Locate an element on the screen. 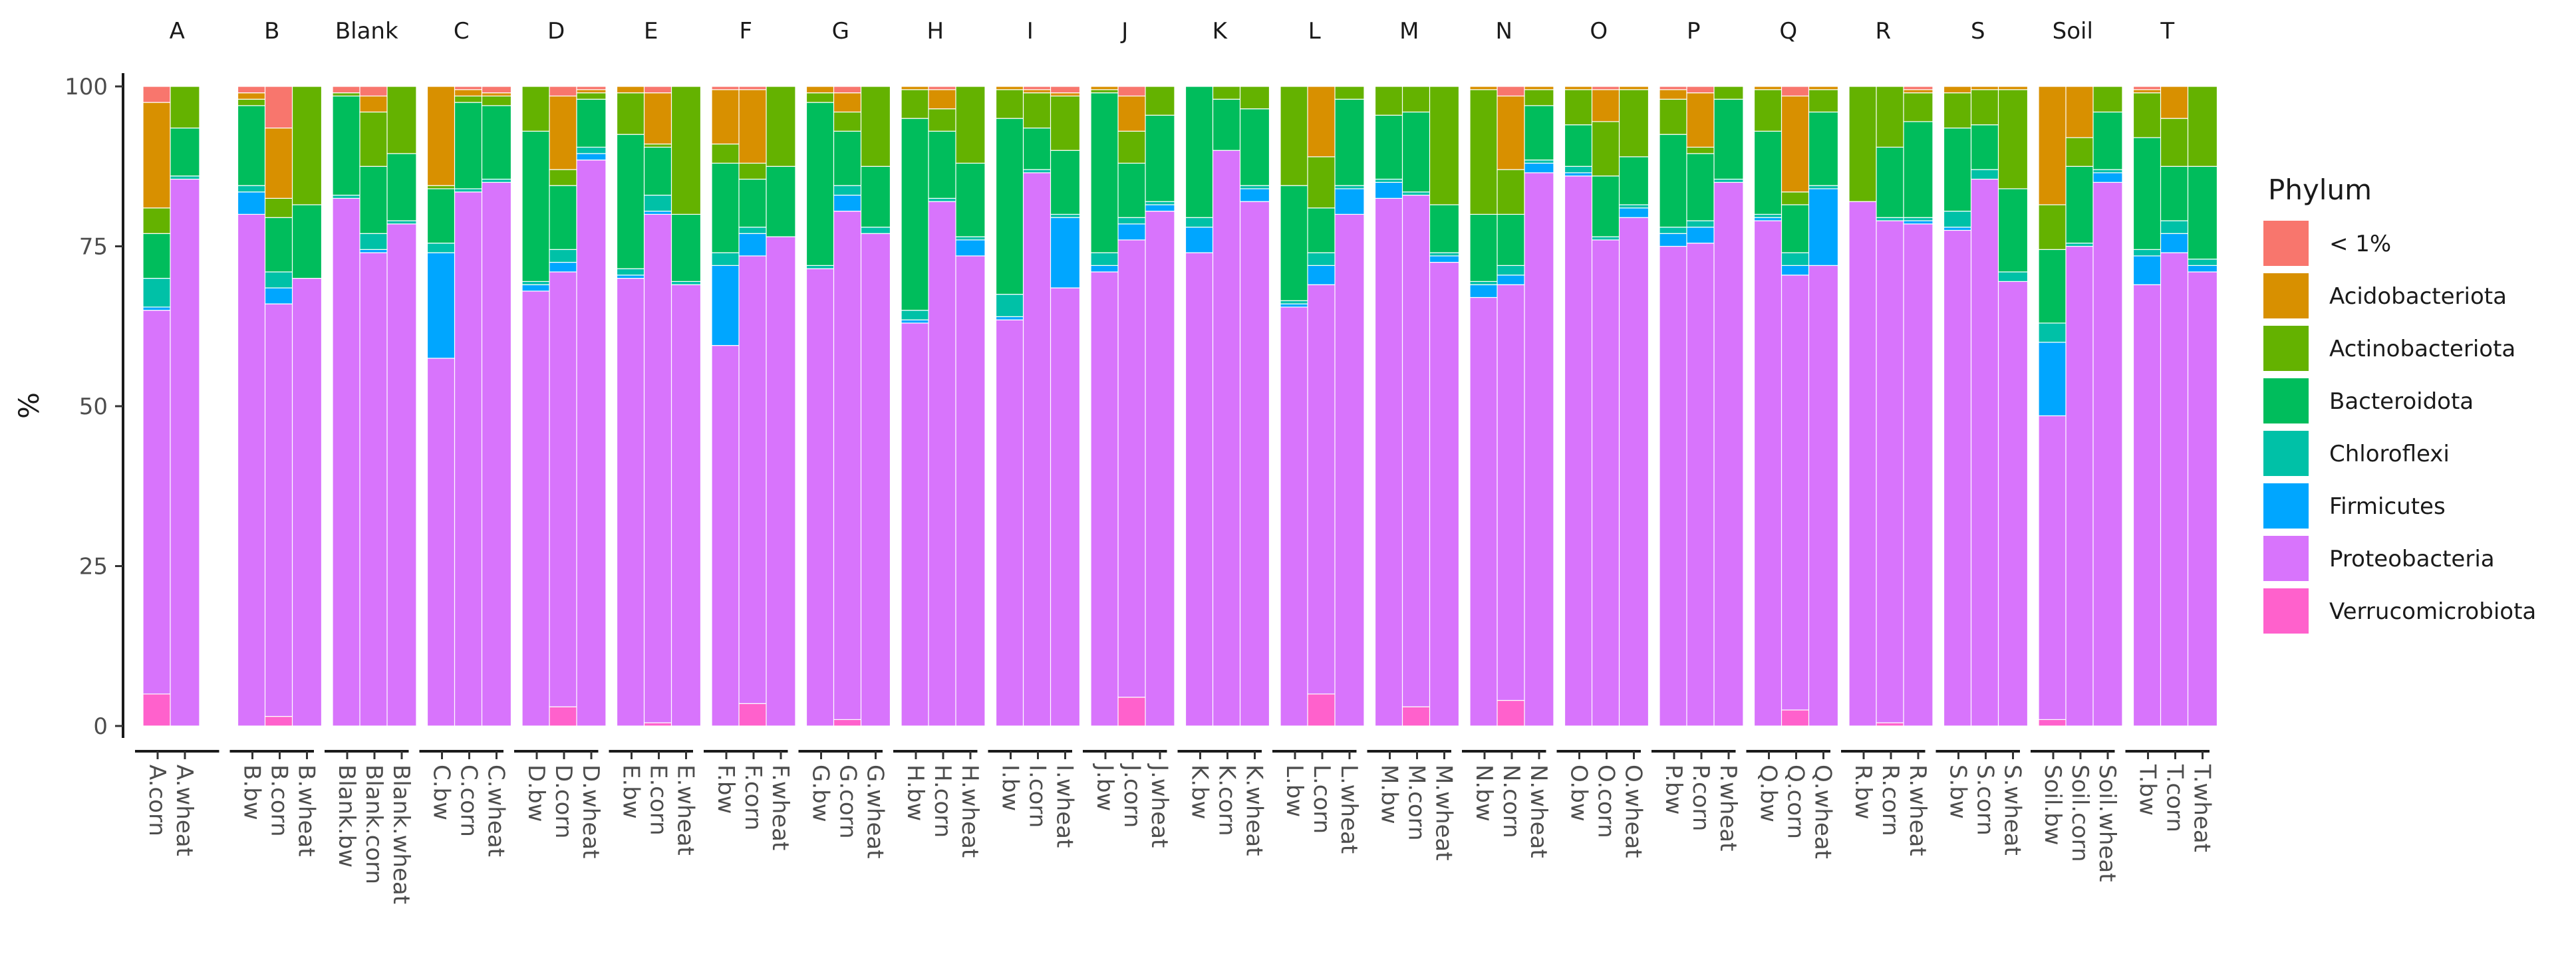 The height and width of the screenshot is (956, 2576). x-tick-label: E.wheat is located at coordinates (685, 810).